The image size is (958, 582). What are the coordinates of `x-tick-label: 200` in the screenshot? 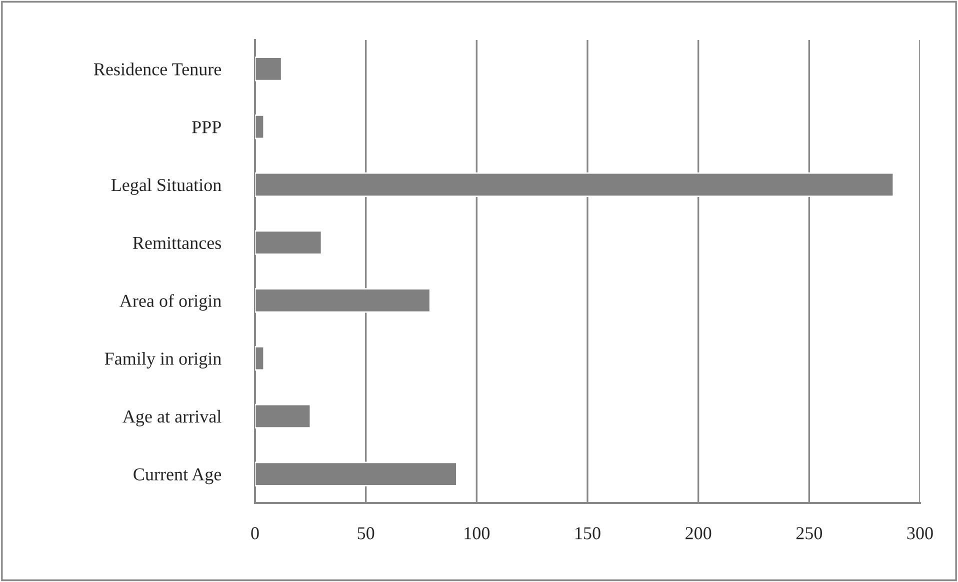 It's located at (699, 533).